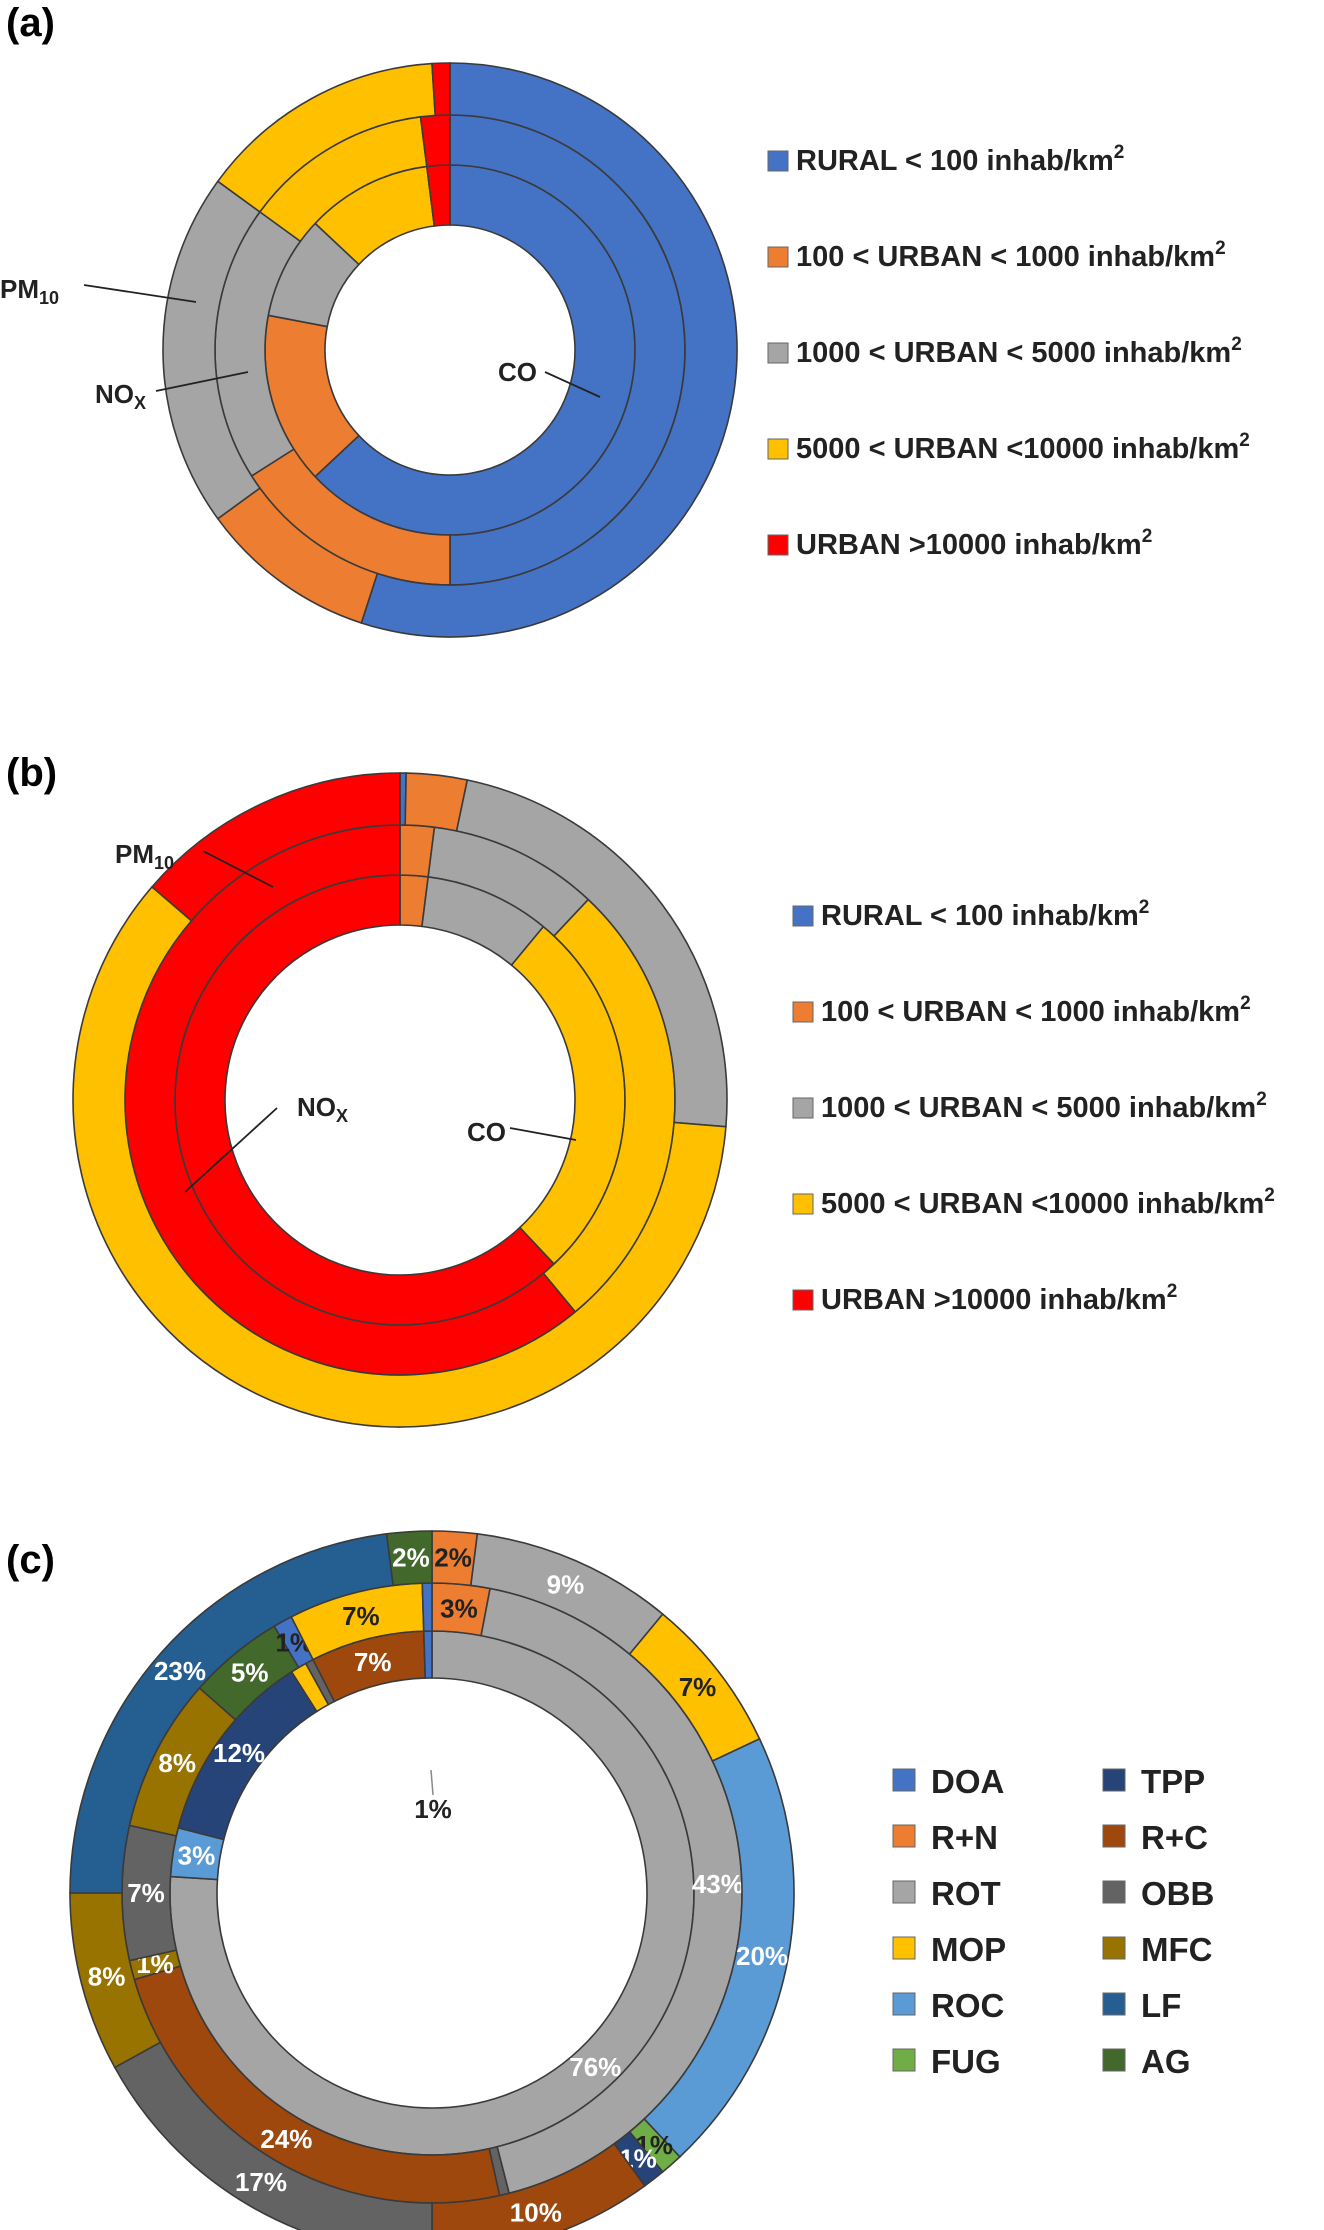 The width and height of the screenshot is (1324, 2230). What do you see at coordinates (960, 159) in the screenshot?
I see `chart-a-legend-item-0: RURAL < 100 inhab/km2` at bounding box center [960, 159].